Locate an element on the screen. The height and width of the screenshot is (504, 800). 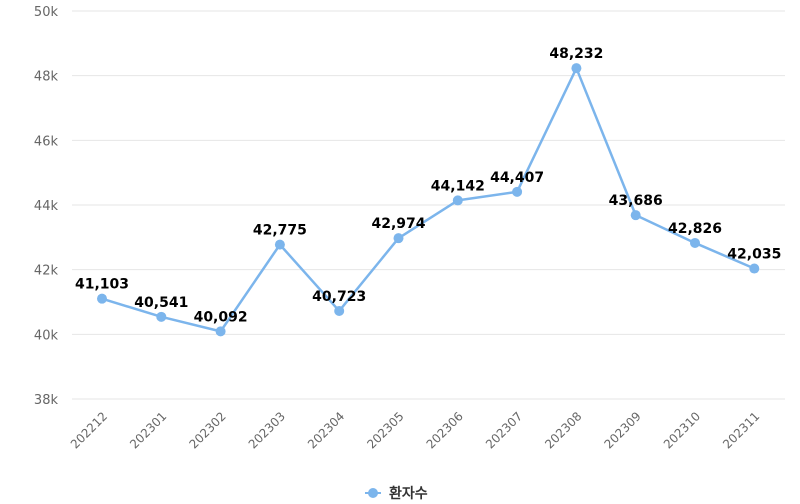
y-axis-tick-labels: 38k 40k 42k 44k 46k 48k 50k is located at coordinates (46, 206).